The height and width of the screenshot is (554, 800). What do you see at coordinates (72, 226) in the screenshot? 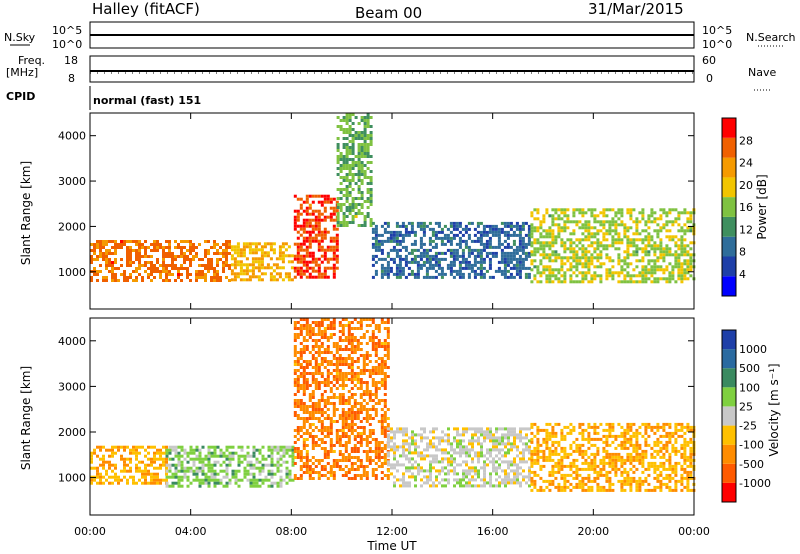
I see `power-ytick-label: 2000` at bounding box center [72, 226].